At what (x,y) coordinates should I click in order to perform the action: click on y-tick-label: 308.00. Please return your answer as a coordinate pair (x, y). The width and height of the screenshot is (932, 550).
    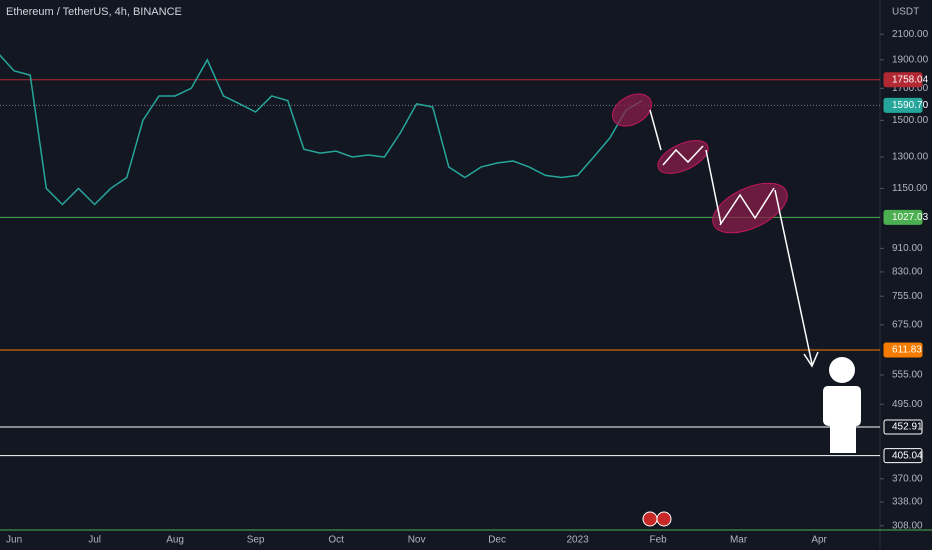
    Looking at the image, I should click on (907, 525).